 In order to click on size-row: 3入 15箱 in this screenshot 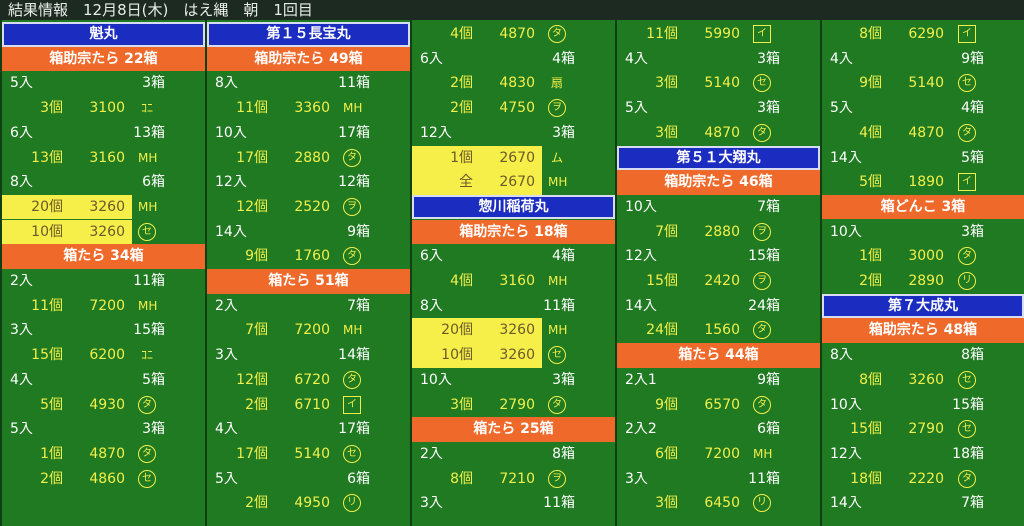, I will do `click(103, 330)`.